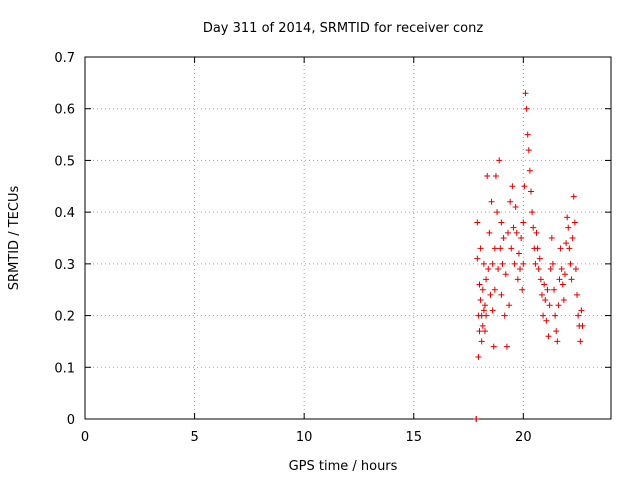  Describe the element at coordinates (194, 437) in the screenshot. I see `x-tick-label: 5` at that location.